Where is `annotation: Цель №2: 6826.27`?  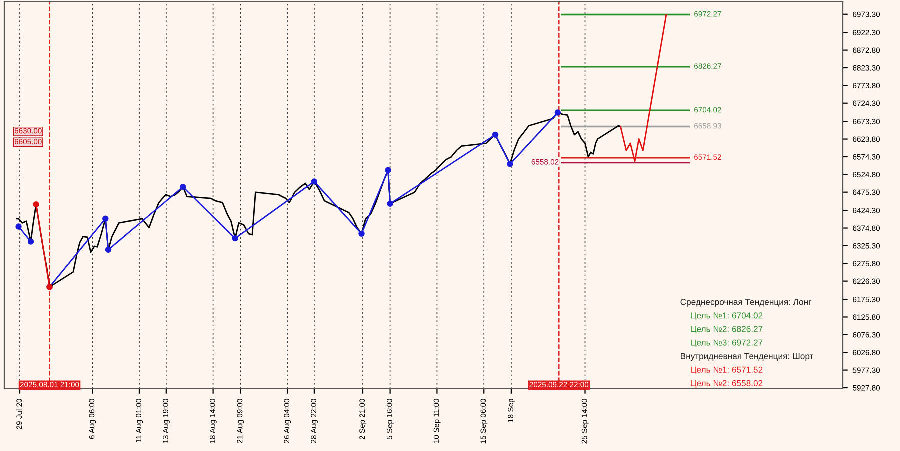 annotation: Цель №2: 6826.27 is located at coordinates (727, 330).